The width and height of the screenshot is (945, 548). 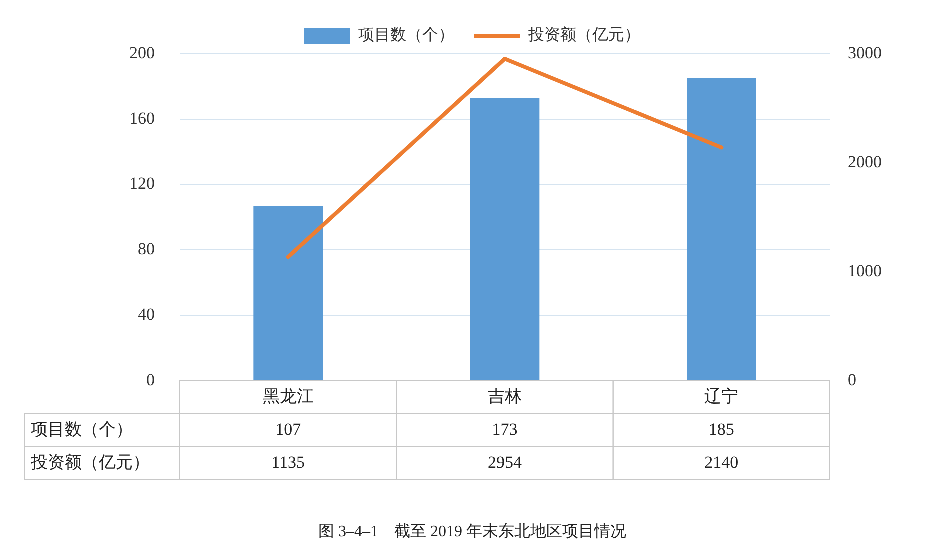 I want to click on data-label: 185, so click(x=721, y=429).